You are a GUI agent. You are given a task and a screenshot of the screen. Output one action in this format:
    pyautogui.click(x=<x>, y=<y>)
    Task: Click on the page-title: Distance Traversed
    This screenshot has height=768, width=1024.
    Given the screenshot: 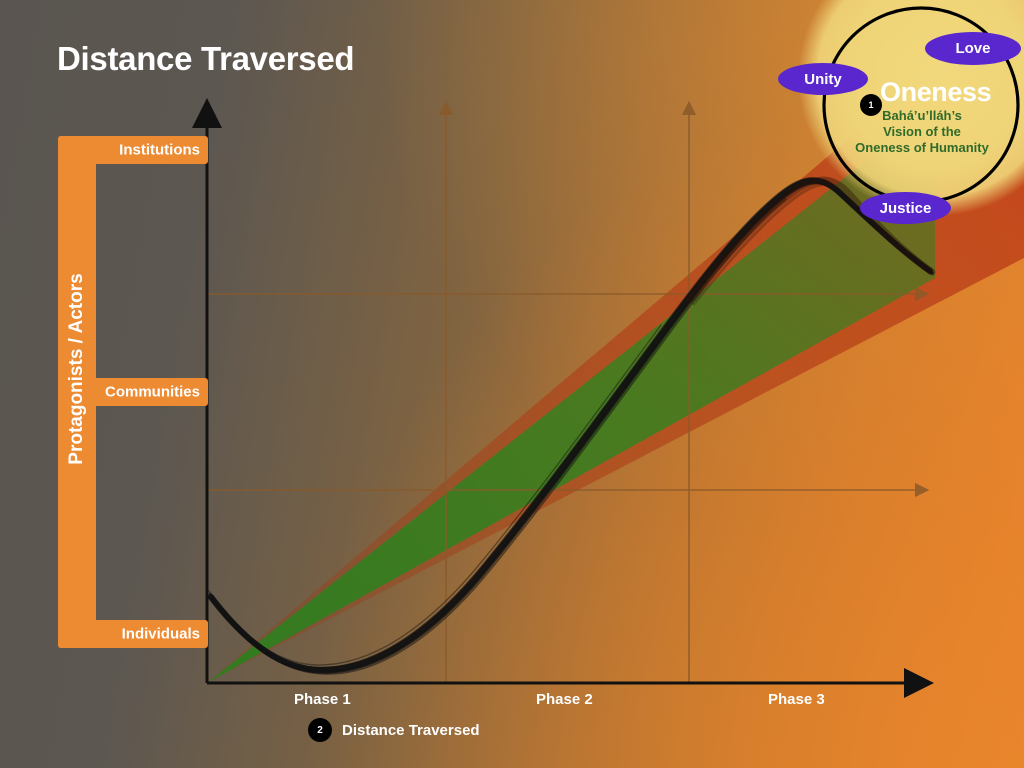 What is the action you would take?
    pyautogui.click(x=206, y=58)
    